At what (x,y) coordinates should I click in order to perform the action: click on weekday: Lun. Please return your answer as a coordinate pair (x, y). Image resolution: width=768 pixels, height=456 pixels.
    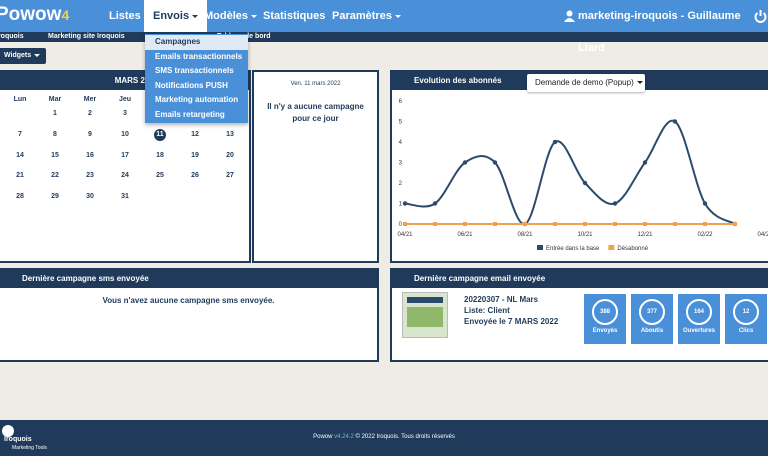
    Looking at the image, I should click on (20, 99).